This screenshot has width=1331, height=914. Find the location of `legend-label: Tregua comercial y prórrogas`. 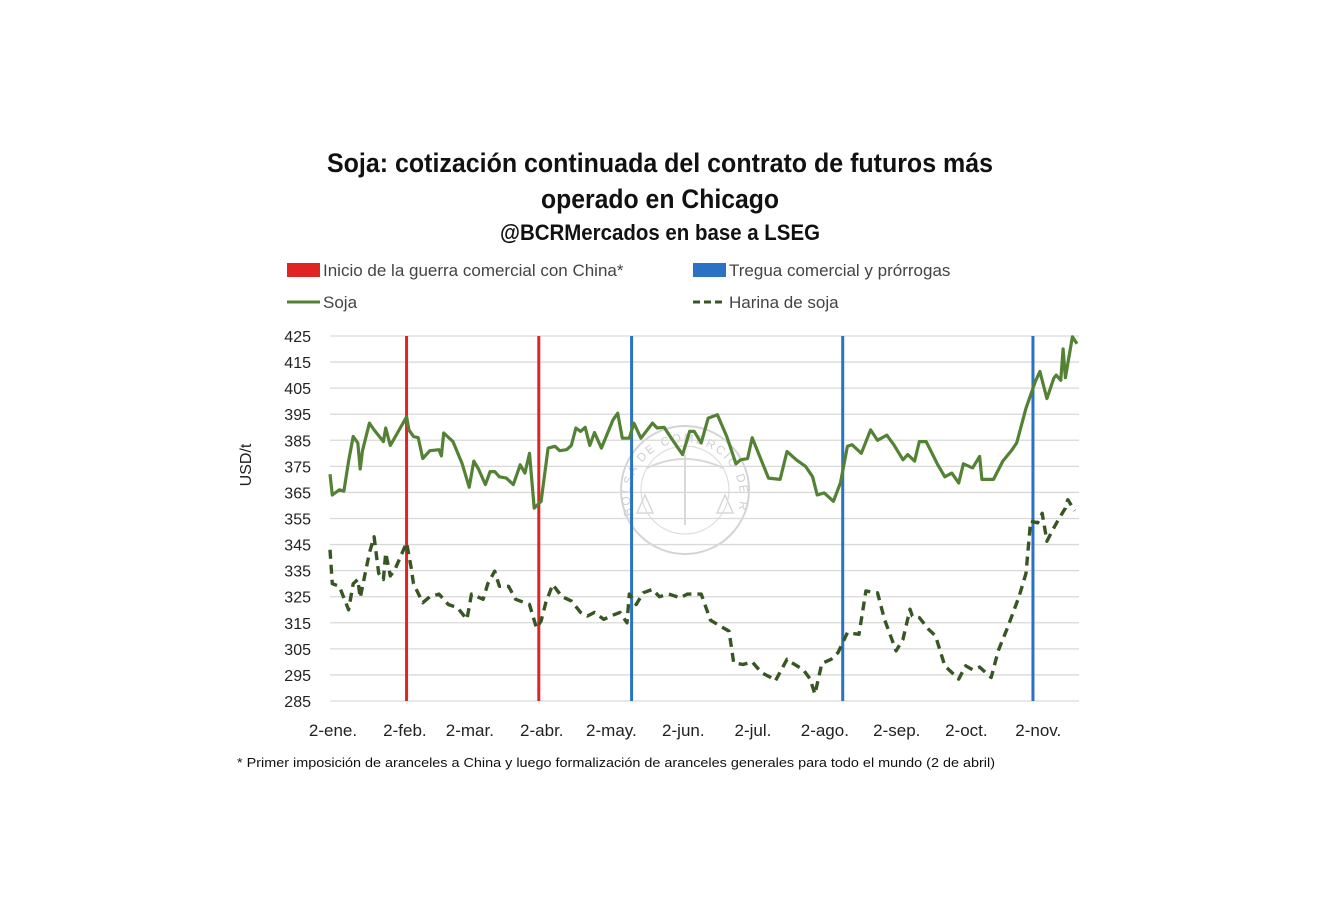

legend-label: Tregua comercial y prórrogas is located at coordinates (839, 270).